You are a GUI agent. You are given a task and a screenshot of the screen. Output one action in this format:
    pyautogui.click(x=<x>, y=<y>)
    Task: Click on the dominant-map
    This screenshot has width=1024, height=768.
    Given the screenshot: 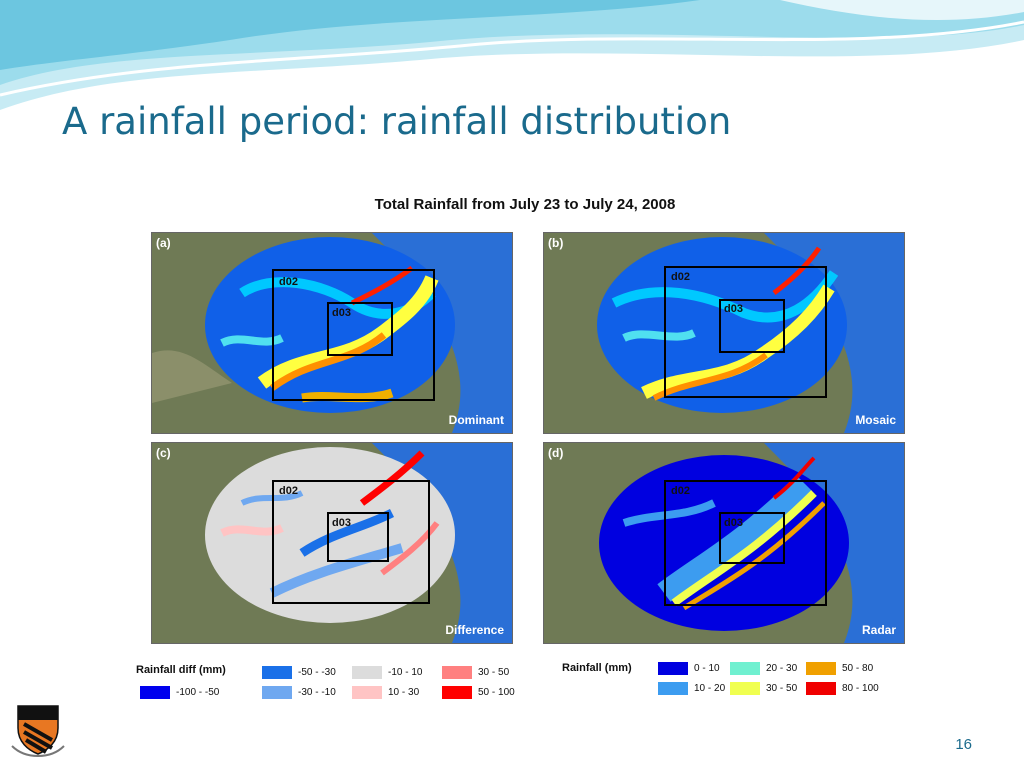 What is the action you would take?
    pyautogui.click(x=332, y=333)
    